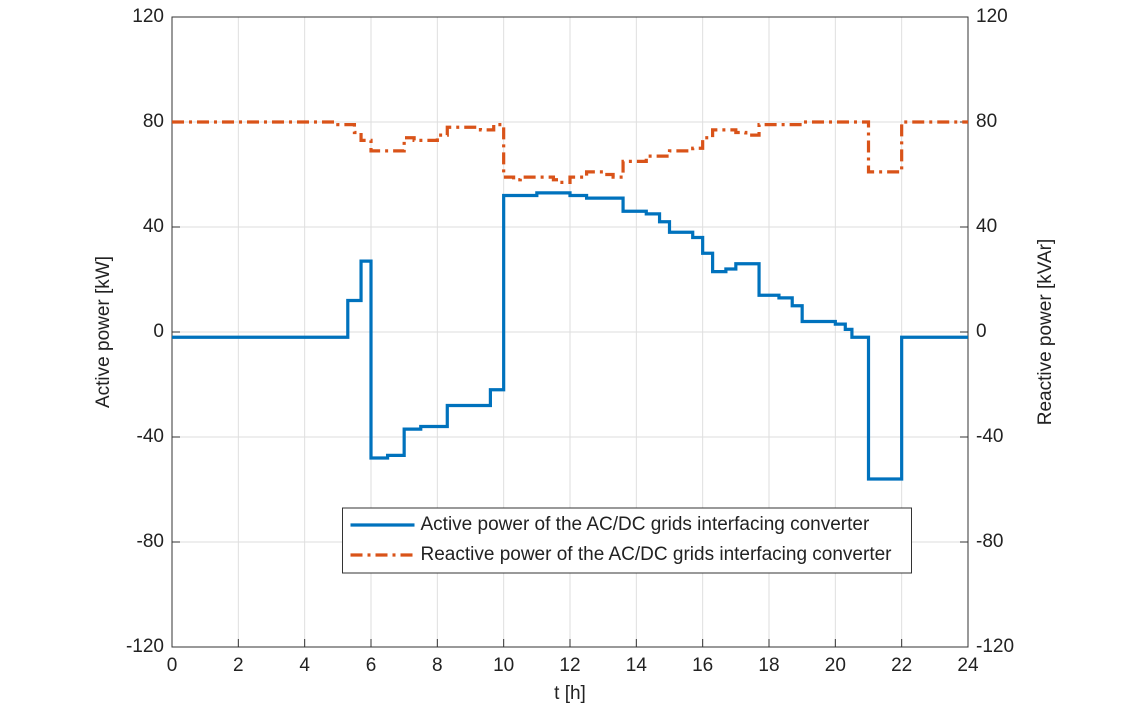 This screenshot has width=1139, height=716. I want to click on x-tick-label: 24, so click(968, 665).